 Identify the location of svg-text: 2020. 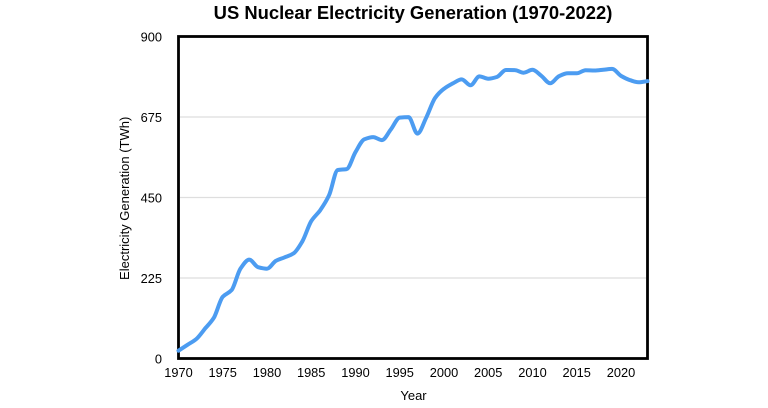
(621, 372).